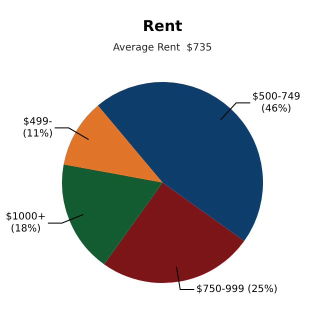  Describe the element at coordinates (38, 122) in the screenshot. I see `slice-label: $499-` at that location.